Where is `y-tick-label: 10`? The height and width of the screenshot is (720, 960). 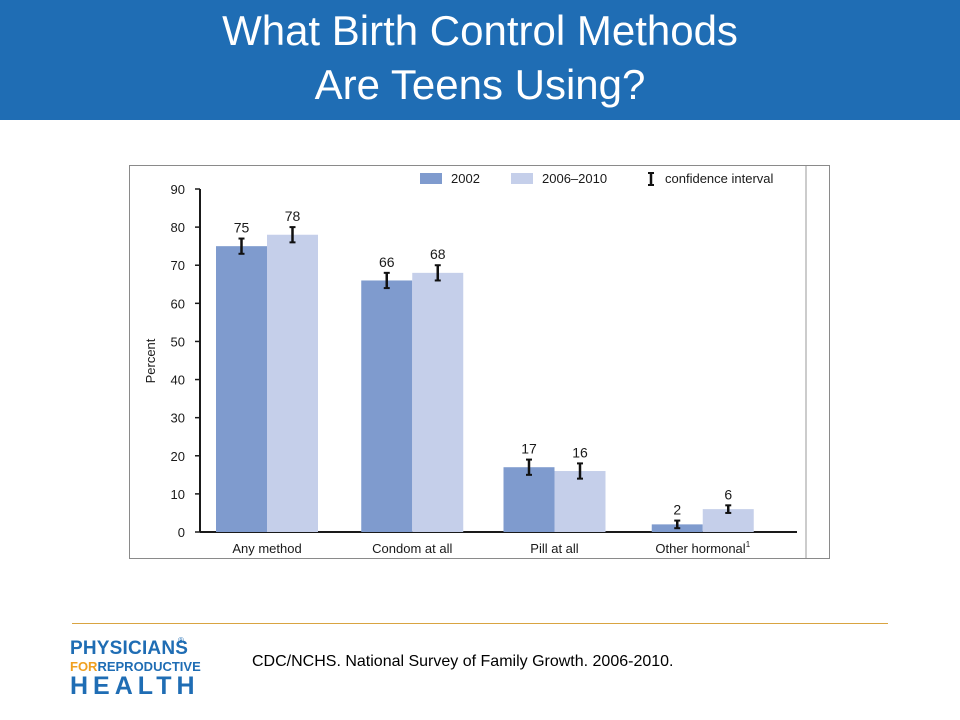
y-tick-label: 10 is located at coordinates (178, 494).